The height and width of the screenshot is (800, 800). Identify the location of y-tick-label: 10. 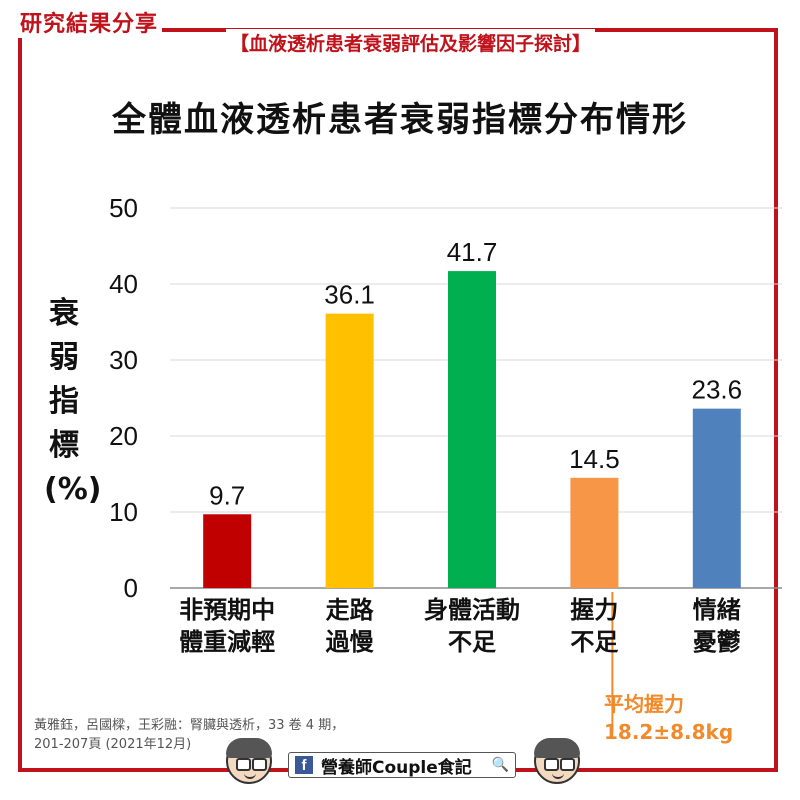
(123, 512).